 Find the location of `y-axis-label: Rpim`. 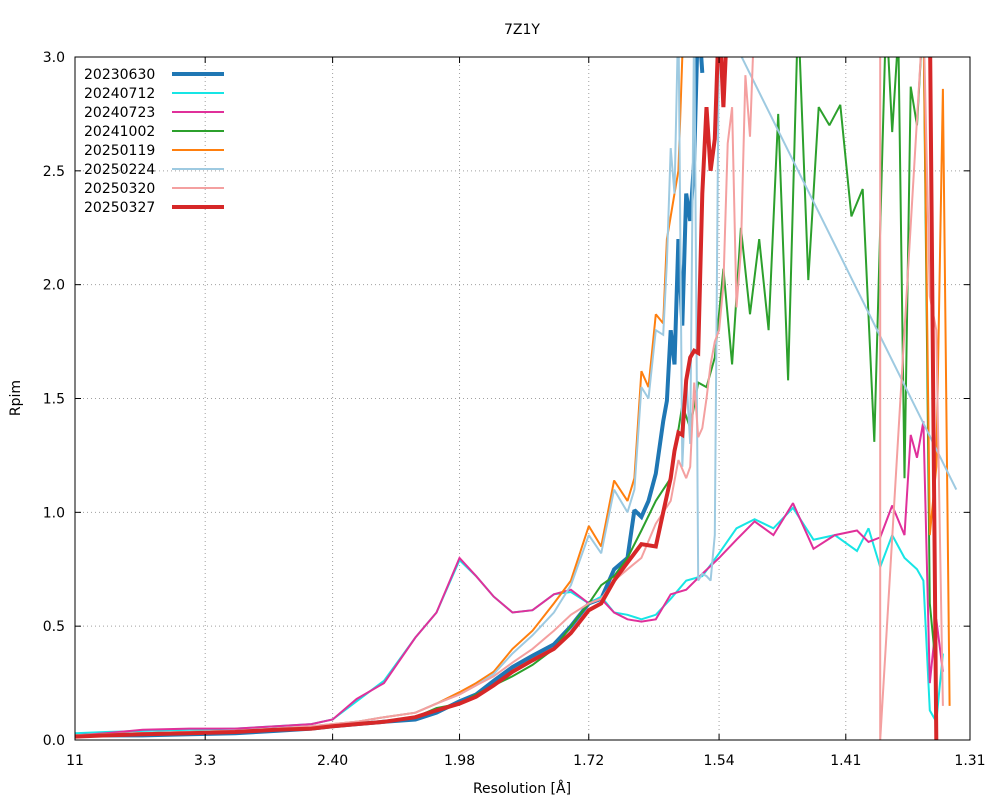

y-axis-label: Rpim is located at coordinates (16, 398).